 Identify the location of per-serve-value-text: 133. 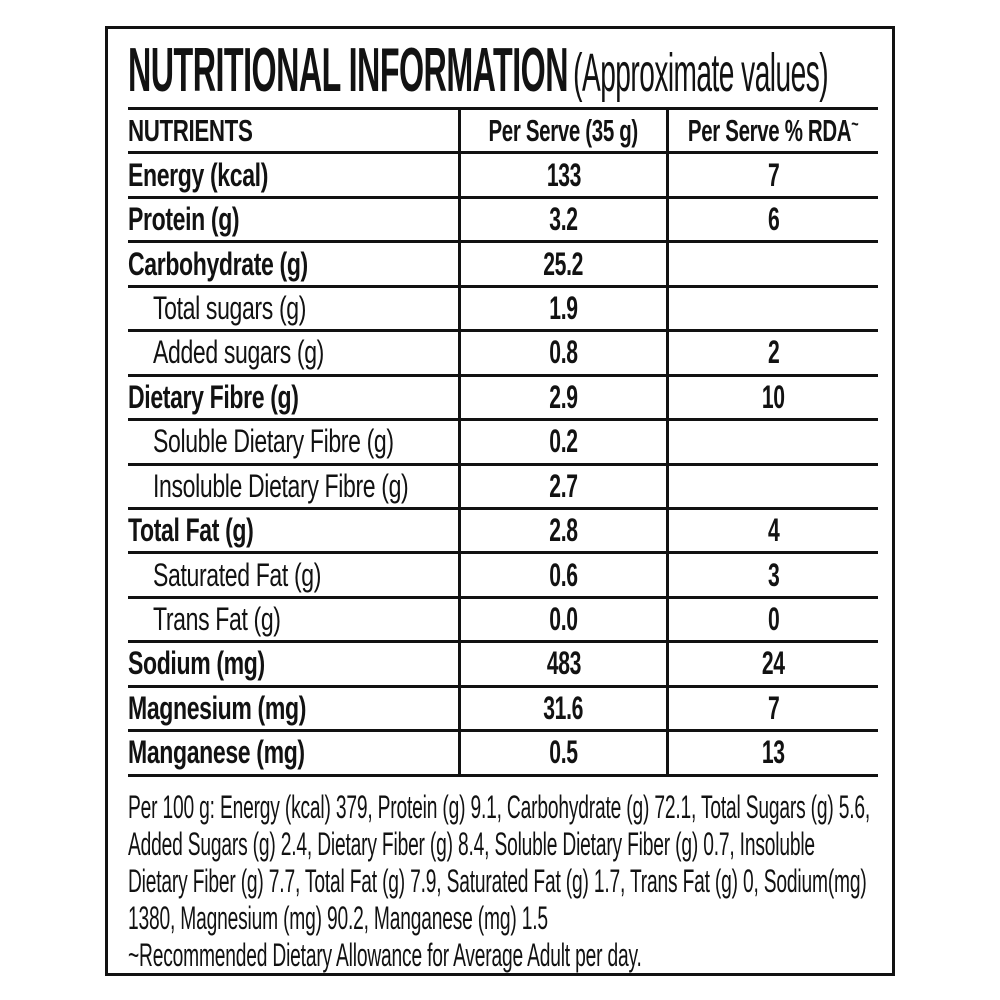
(563, 174).